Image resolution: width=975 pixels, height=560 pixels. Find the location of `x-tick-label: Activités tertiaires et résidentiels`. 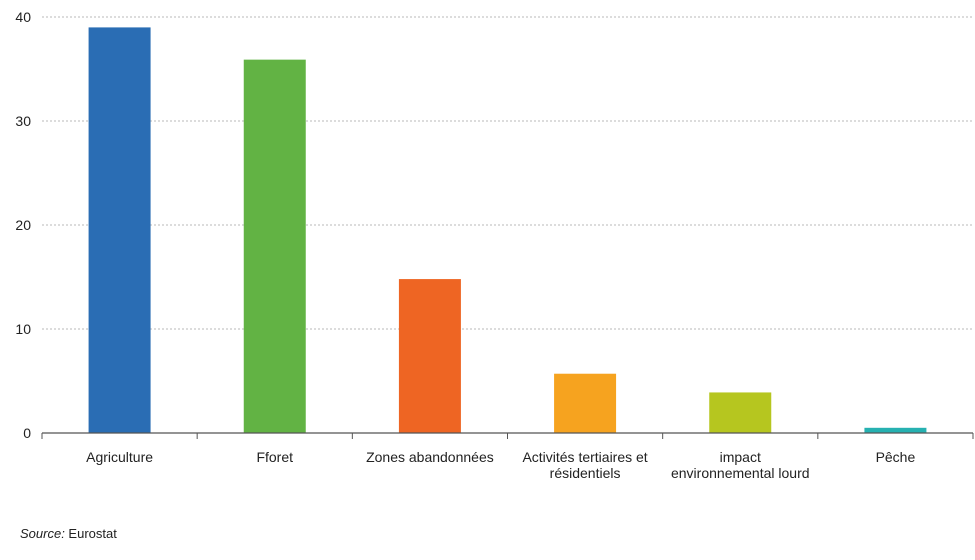

x-tick-label: Activités tertiaires et résidentiels is located at coordinates (584, 465).